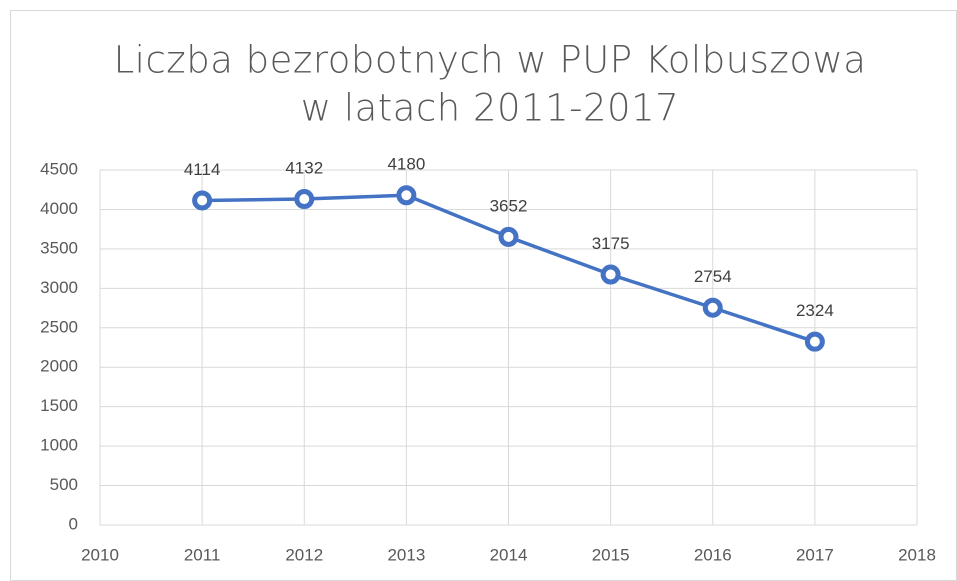 This screenshot has width=957, height=581. What do you see at coordinates (304, 554) in the screenshot?
I see `x-tick-label: 2012` at bounding box center [304, 554].